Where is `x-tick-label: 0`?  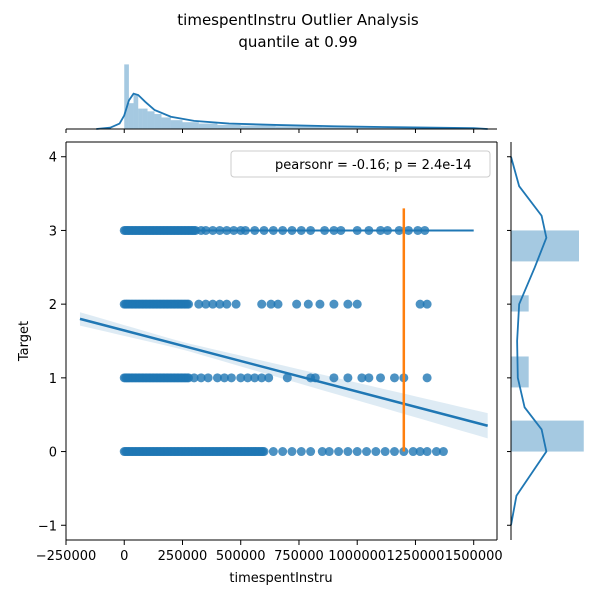
x-tick-label: 0 is located at coordinates (124, 556).